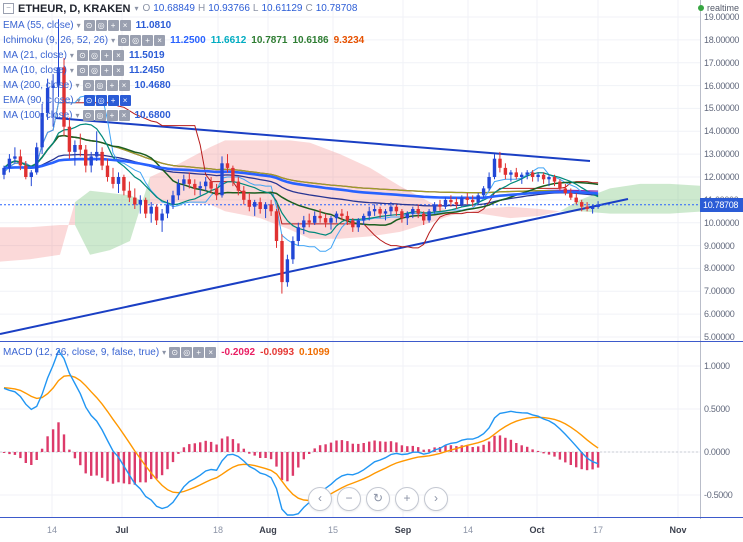 This screenshot has height=542, width=743. Describe the element at coordinates (122, 530) in the screenshot. I see `time-axis-label: Jul` at that location.